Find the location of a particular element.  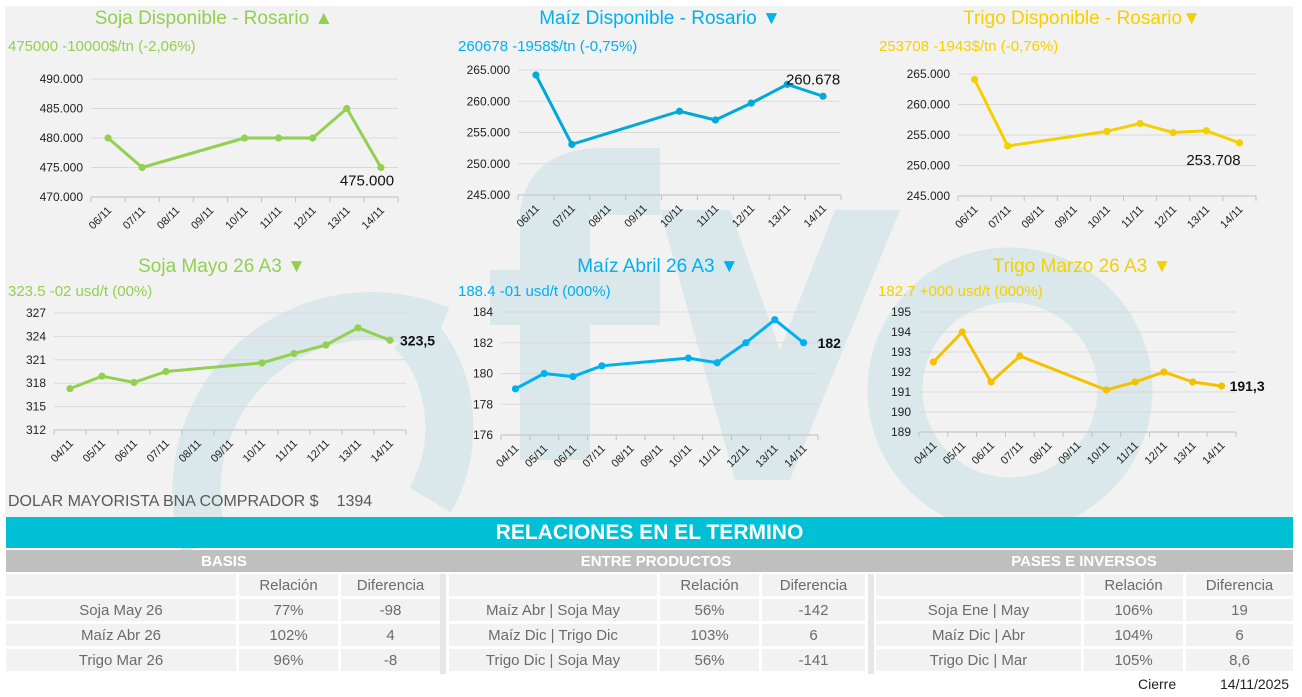

dolar-mayorista: DOLAR MAYORISTA BNA COMPRADOR $ 1394 is located at coordinates (199, 502).